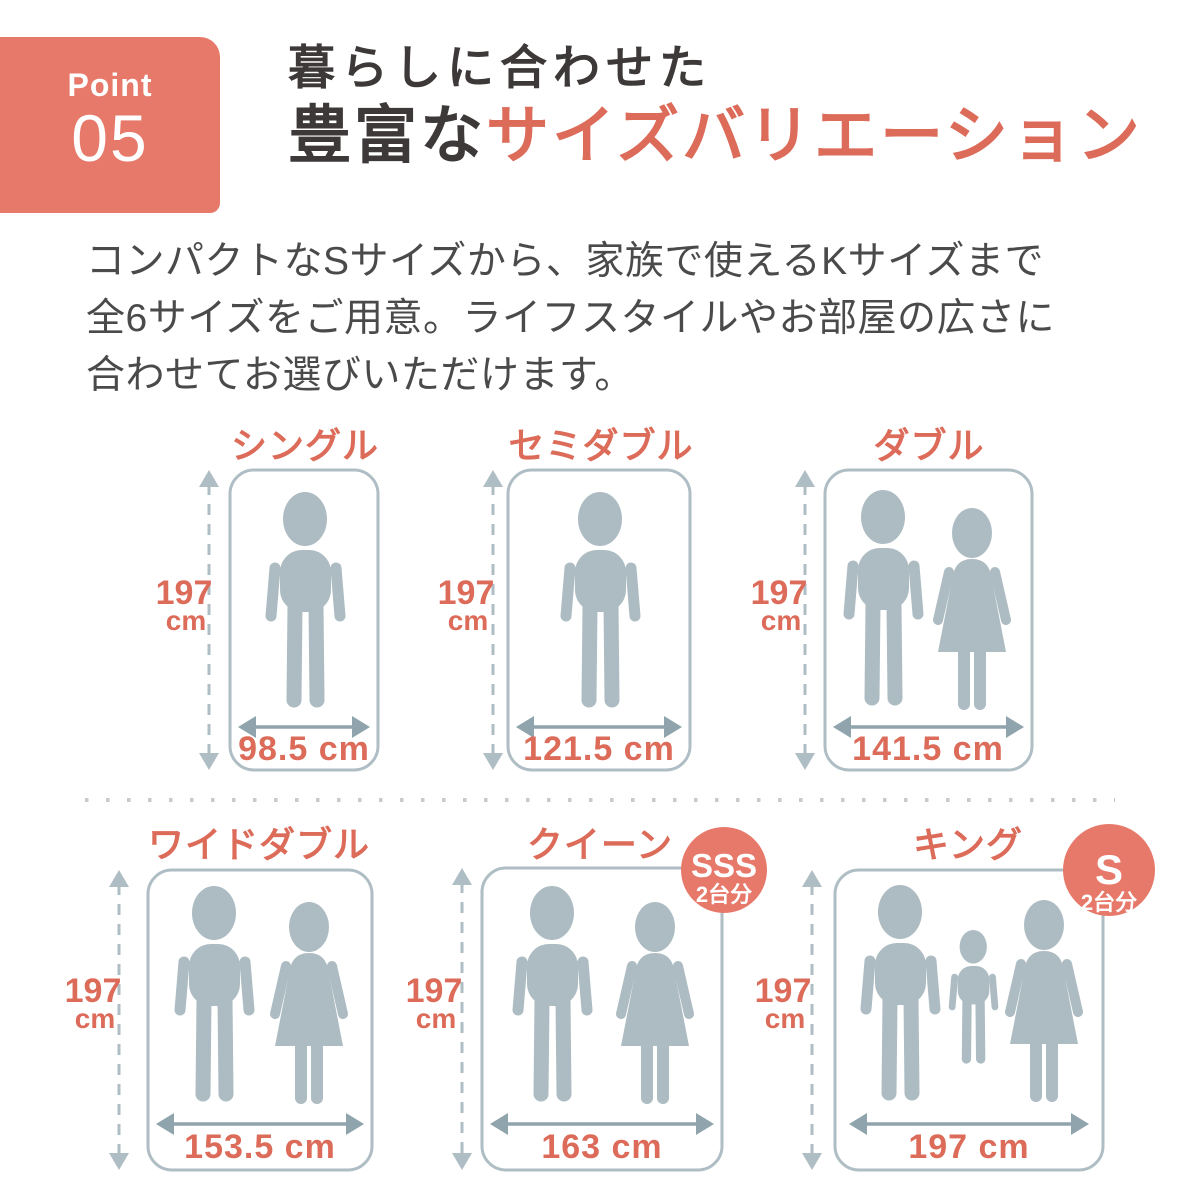 Image resolution: width=1201 pixels, height=1201 pixels. I want to click on dotted-divider, so click(600, 800).